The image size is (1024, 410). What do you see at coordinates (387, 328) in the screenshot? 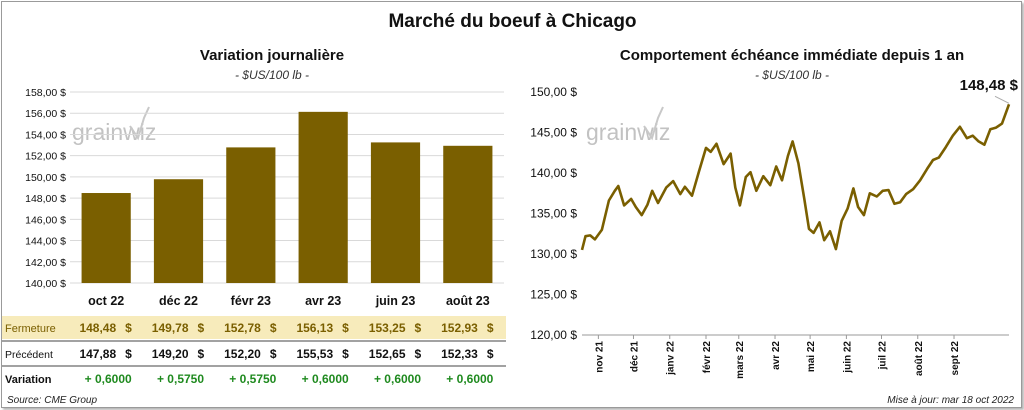
I see `table-cell-value: 153,25` at bounding box center [387, 328].